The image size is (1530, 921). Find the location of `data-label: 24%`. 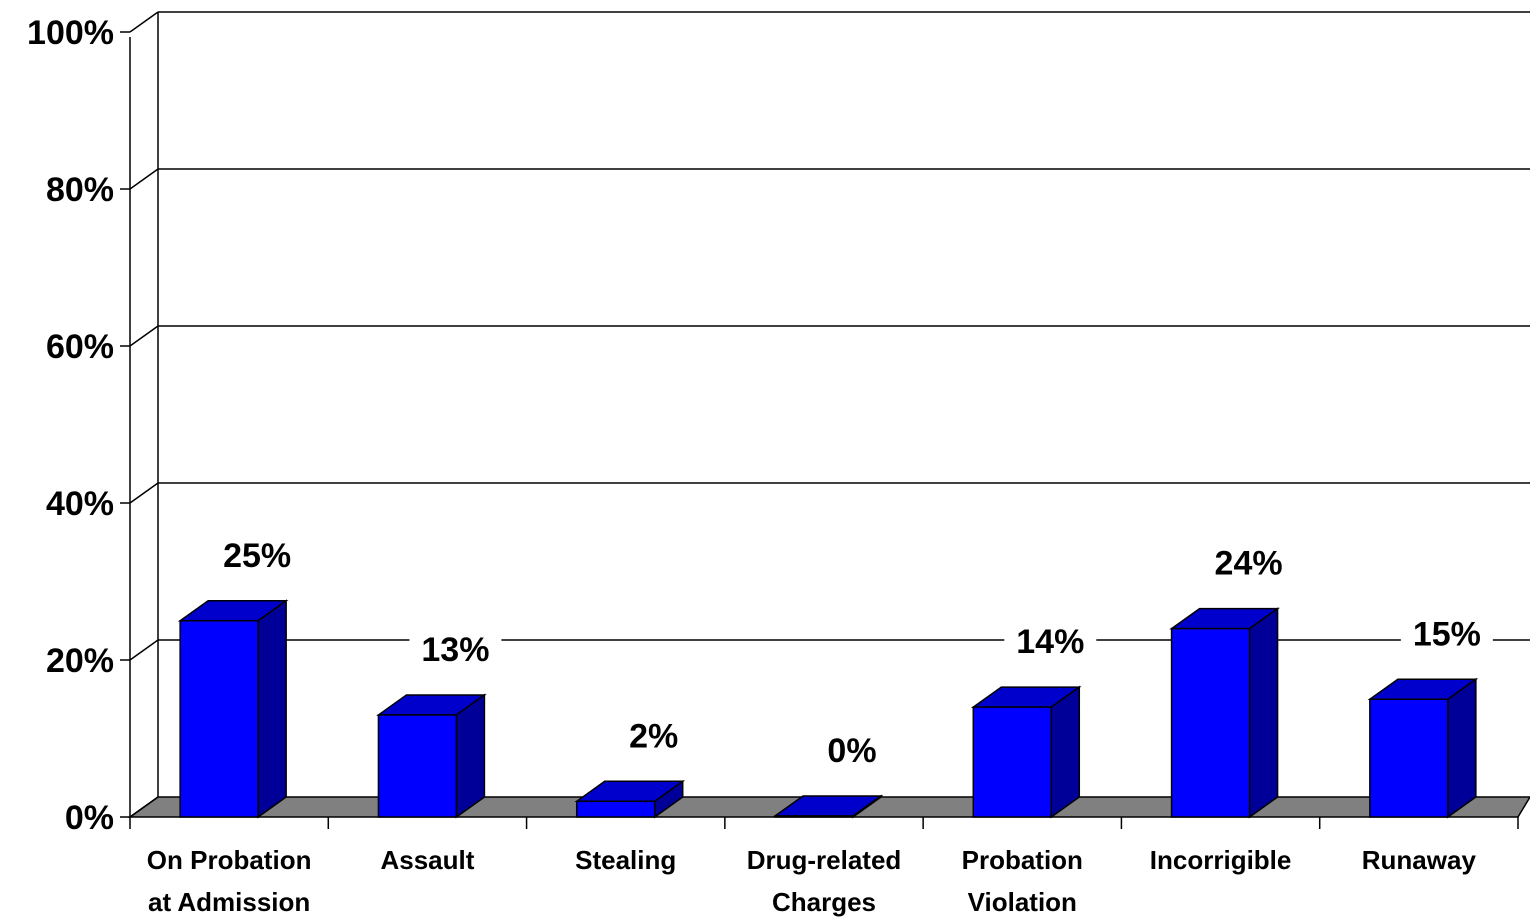

data-label: 24% is located at coordinates (1249, 564).